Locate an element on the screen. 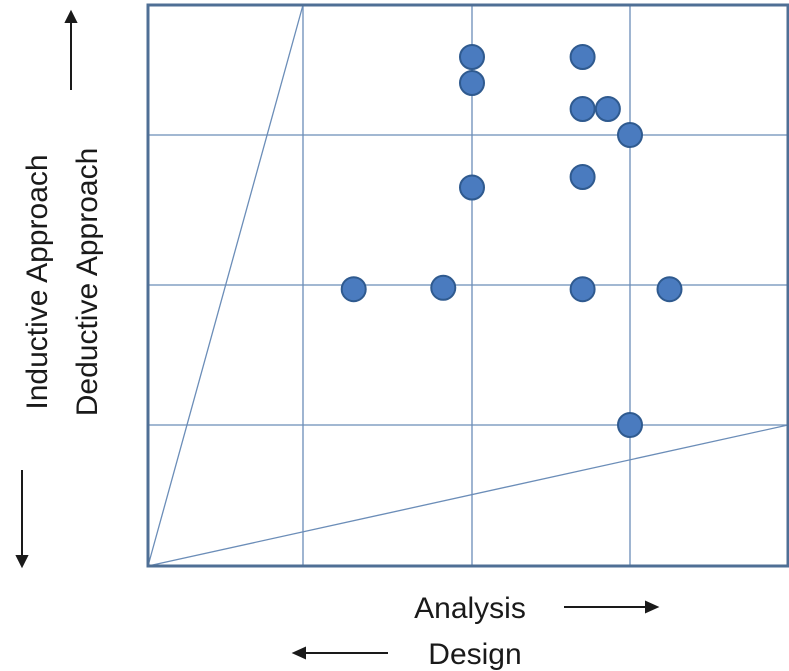  y-axis-label-secondary: Inductive Approach is located at coordinates (37, 281).